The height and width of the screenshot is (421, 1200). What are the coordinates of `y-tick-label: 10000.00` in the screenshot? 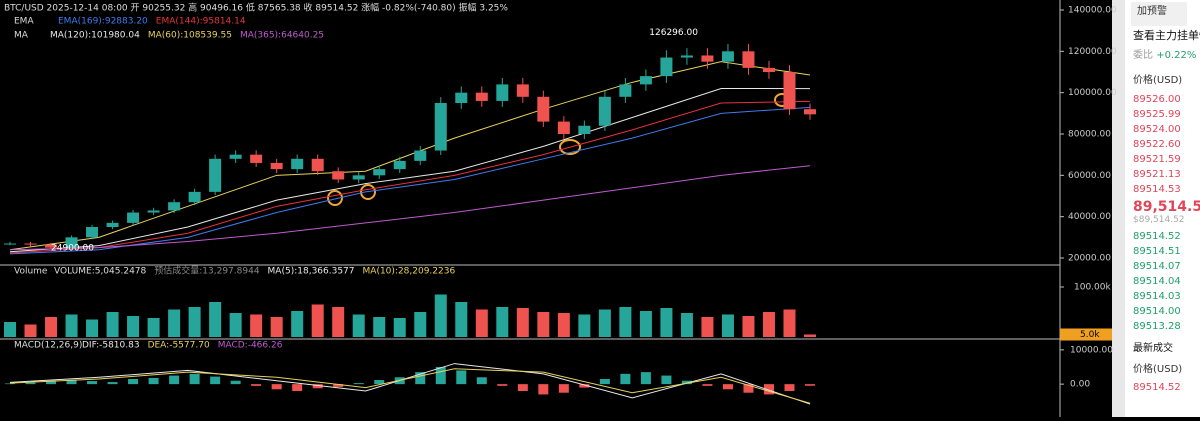 It's located at (1091, 350).